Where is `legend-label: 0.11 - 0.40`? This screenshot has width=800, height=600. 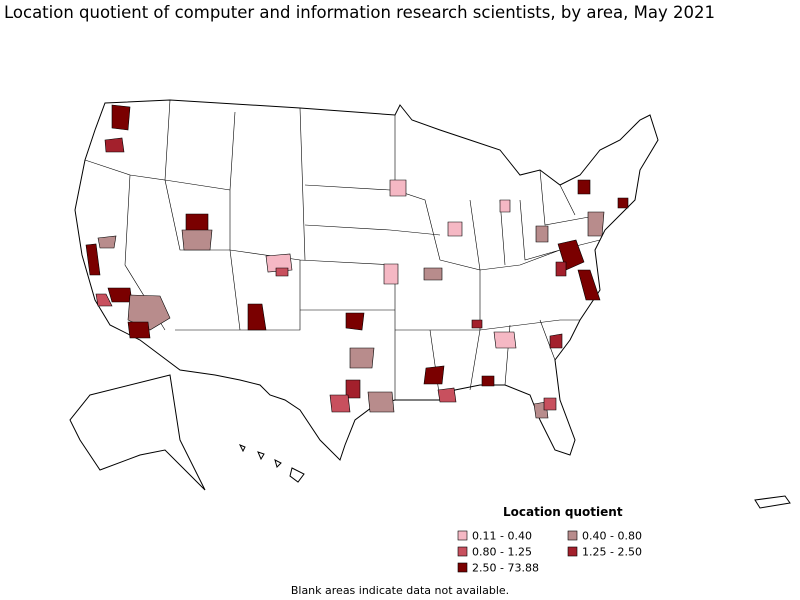 legend-label: 0.11 - 0.40 is located at coordinates (502, 536).